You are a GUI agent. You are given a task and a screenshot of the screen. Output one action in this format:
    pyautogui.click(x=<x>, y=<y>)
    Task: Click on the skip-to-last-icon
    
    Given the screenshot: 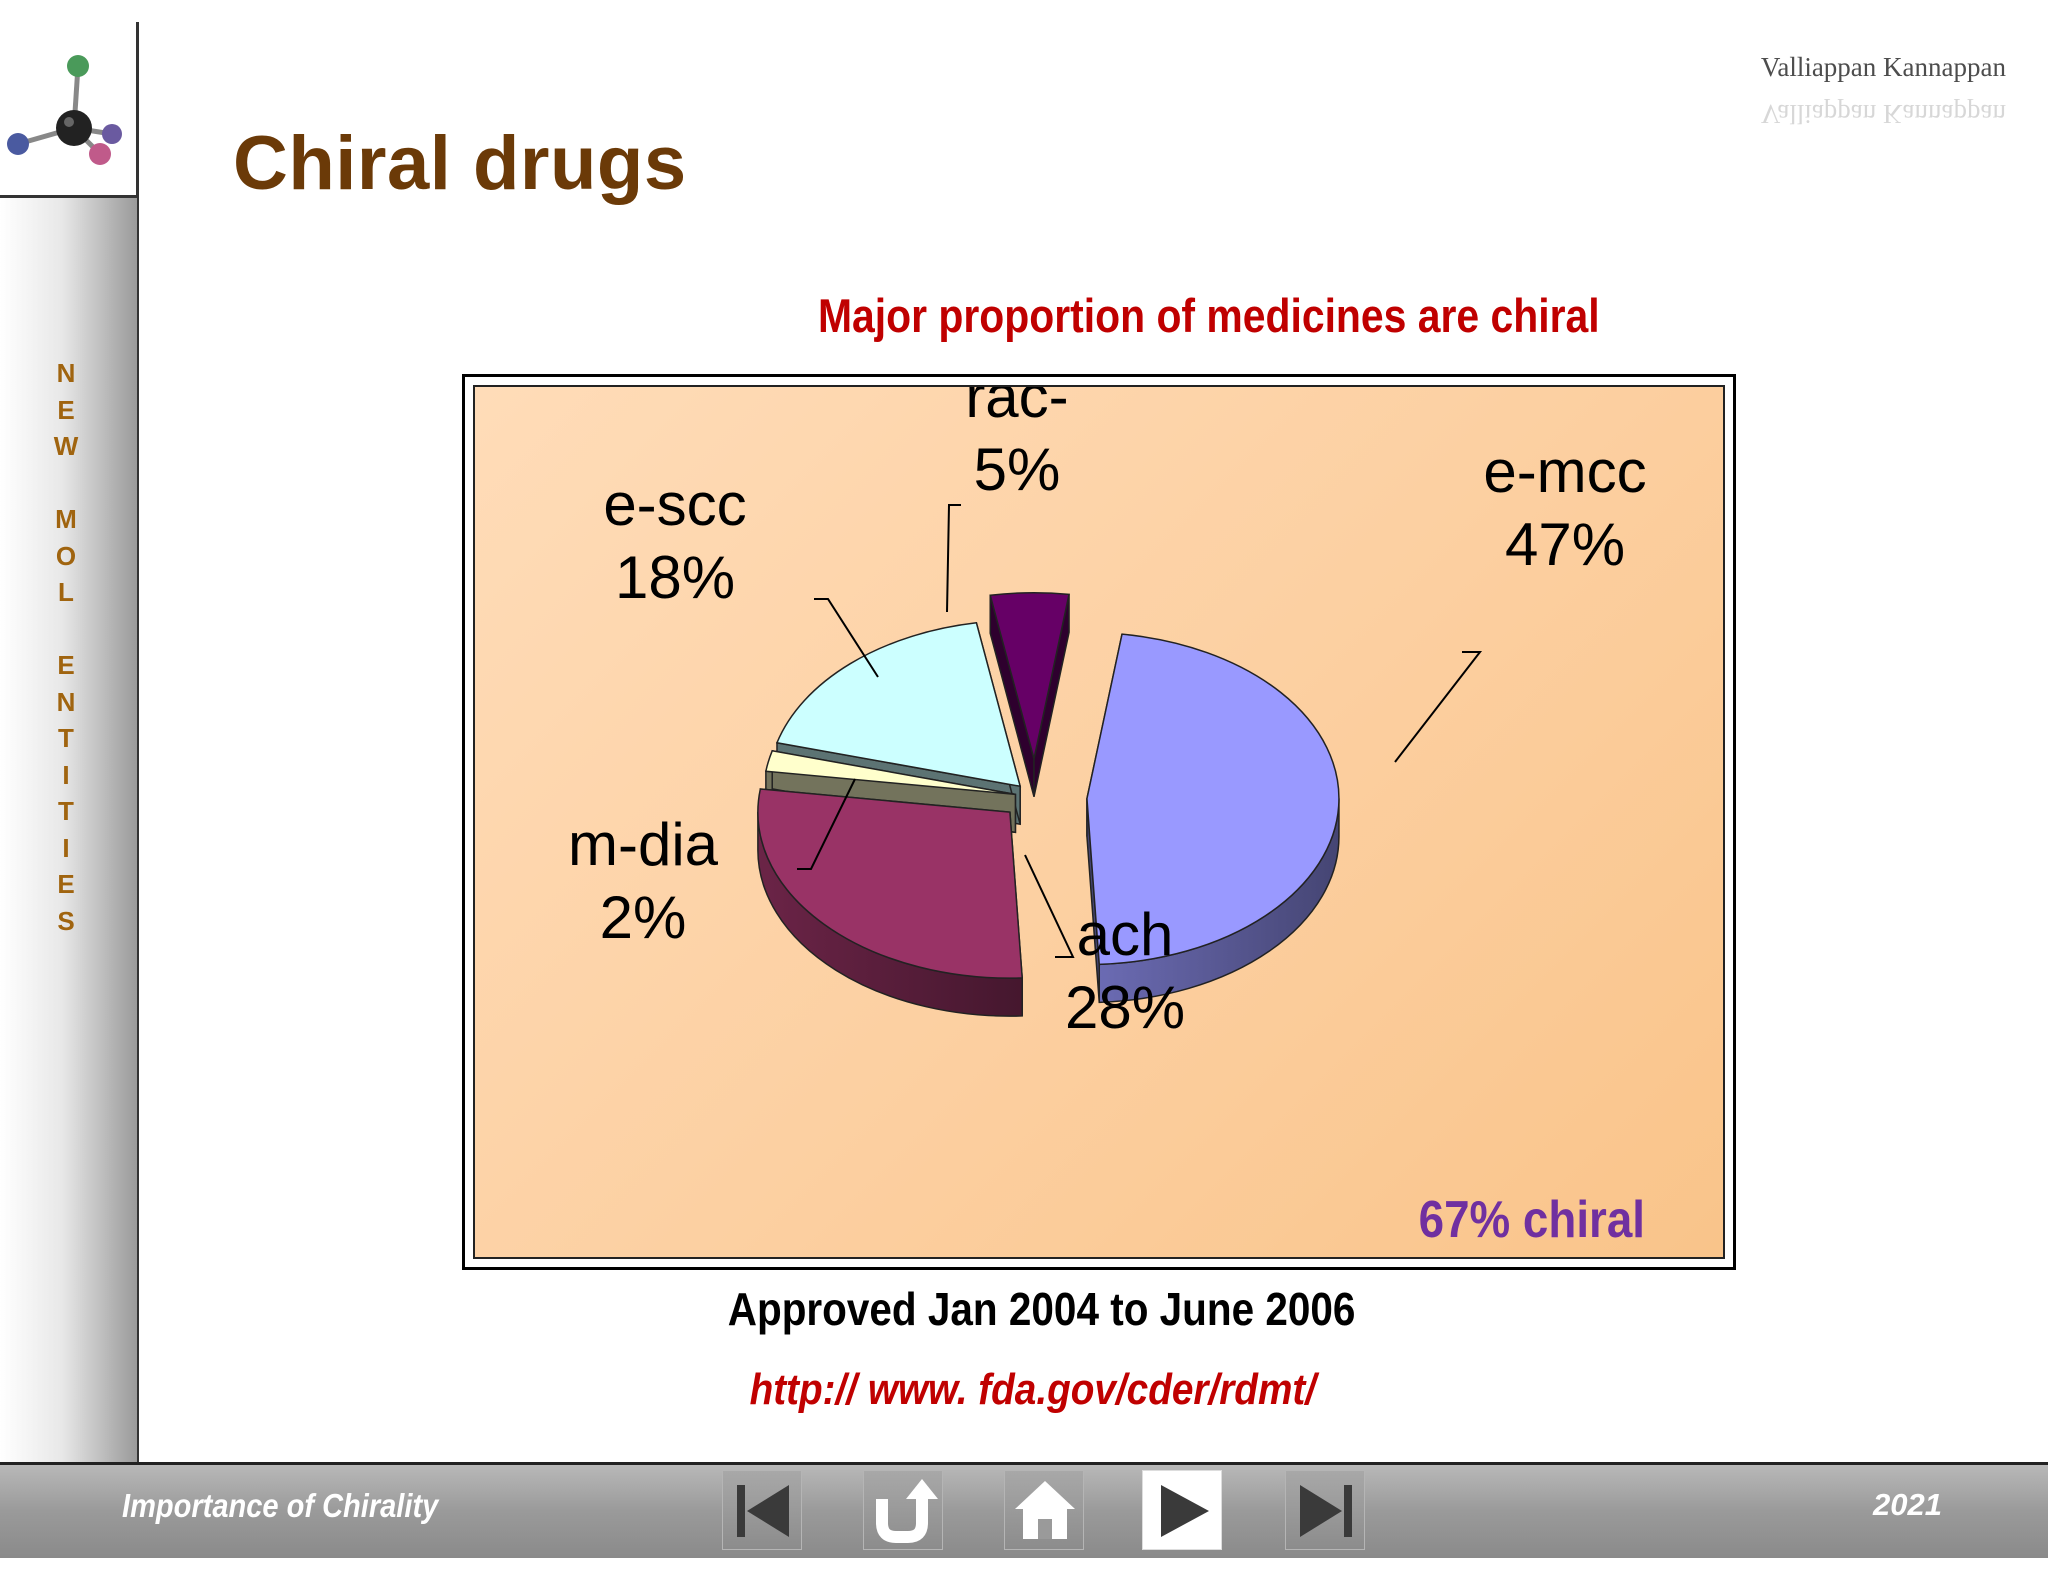 What is the action you would take?
    pyautogui.click(x=1326, y=1511)
    